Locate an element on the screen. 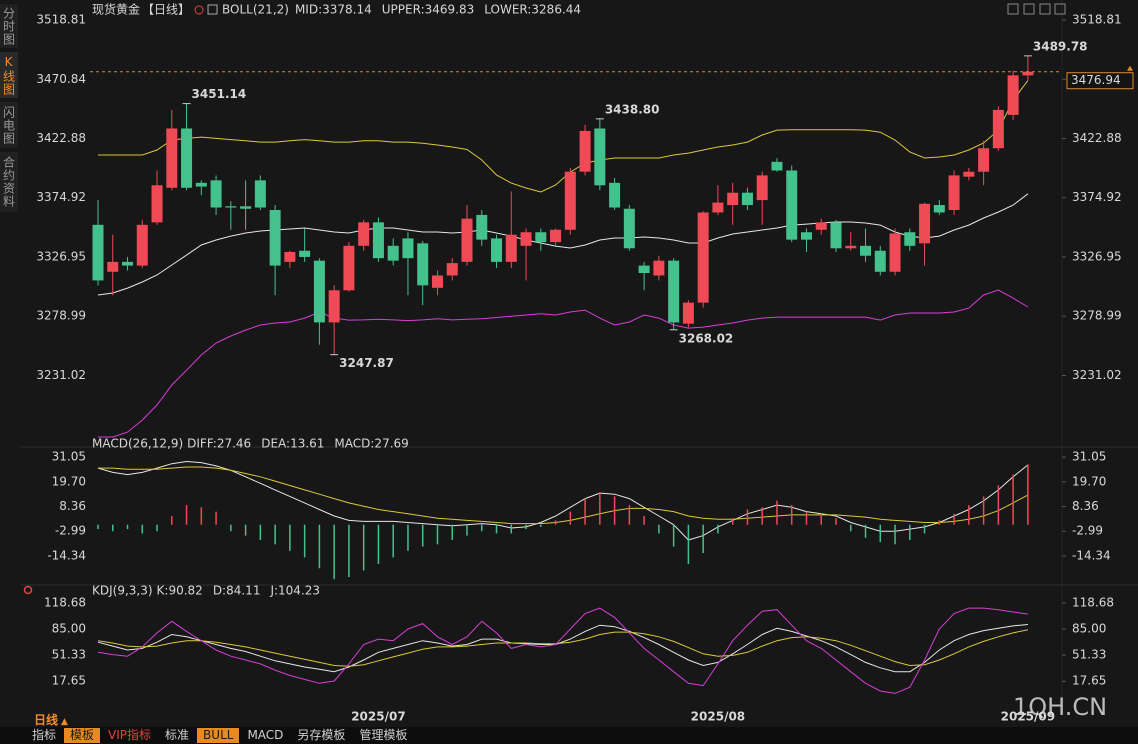 This screenshot has width=1138, height=744. toolbar-button: 另存模板 is located at coordinates (321, 735).